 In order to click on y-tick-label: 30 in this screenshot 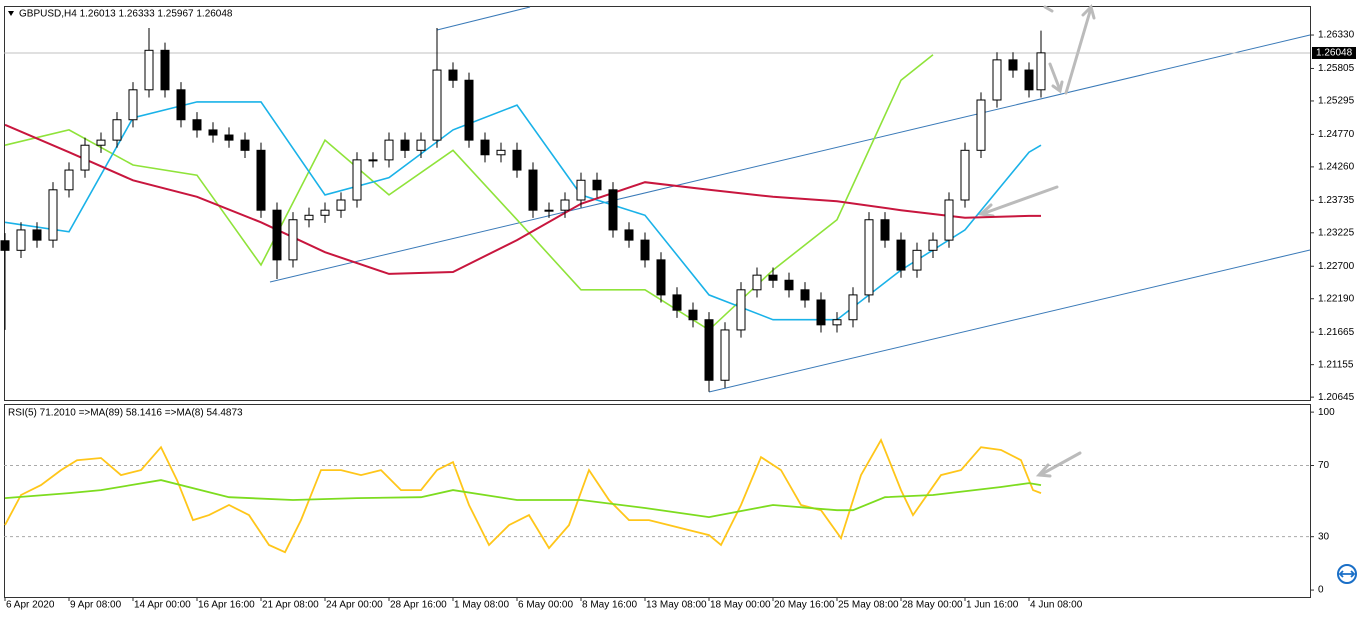, I will do `click(1324, 536)`.